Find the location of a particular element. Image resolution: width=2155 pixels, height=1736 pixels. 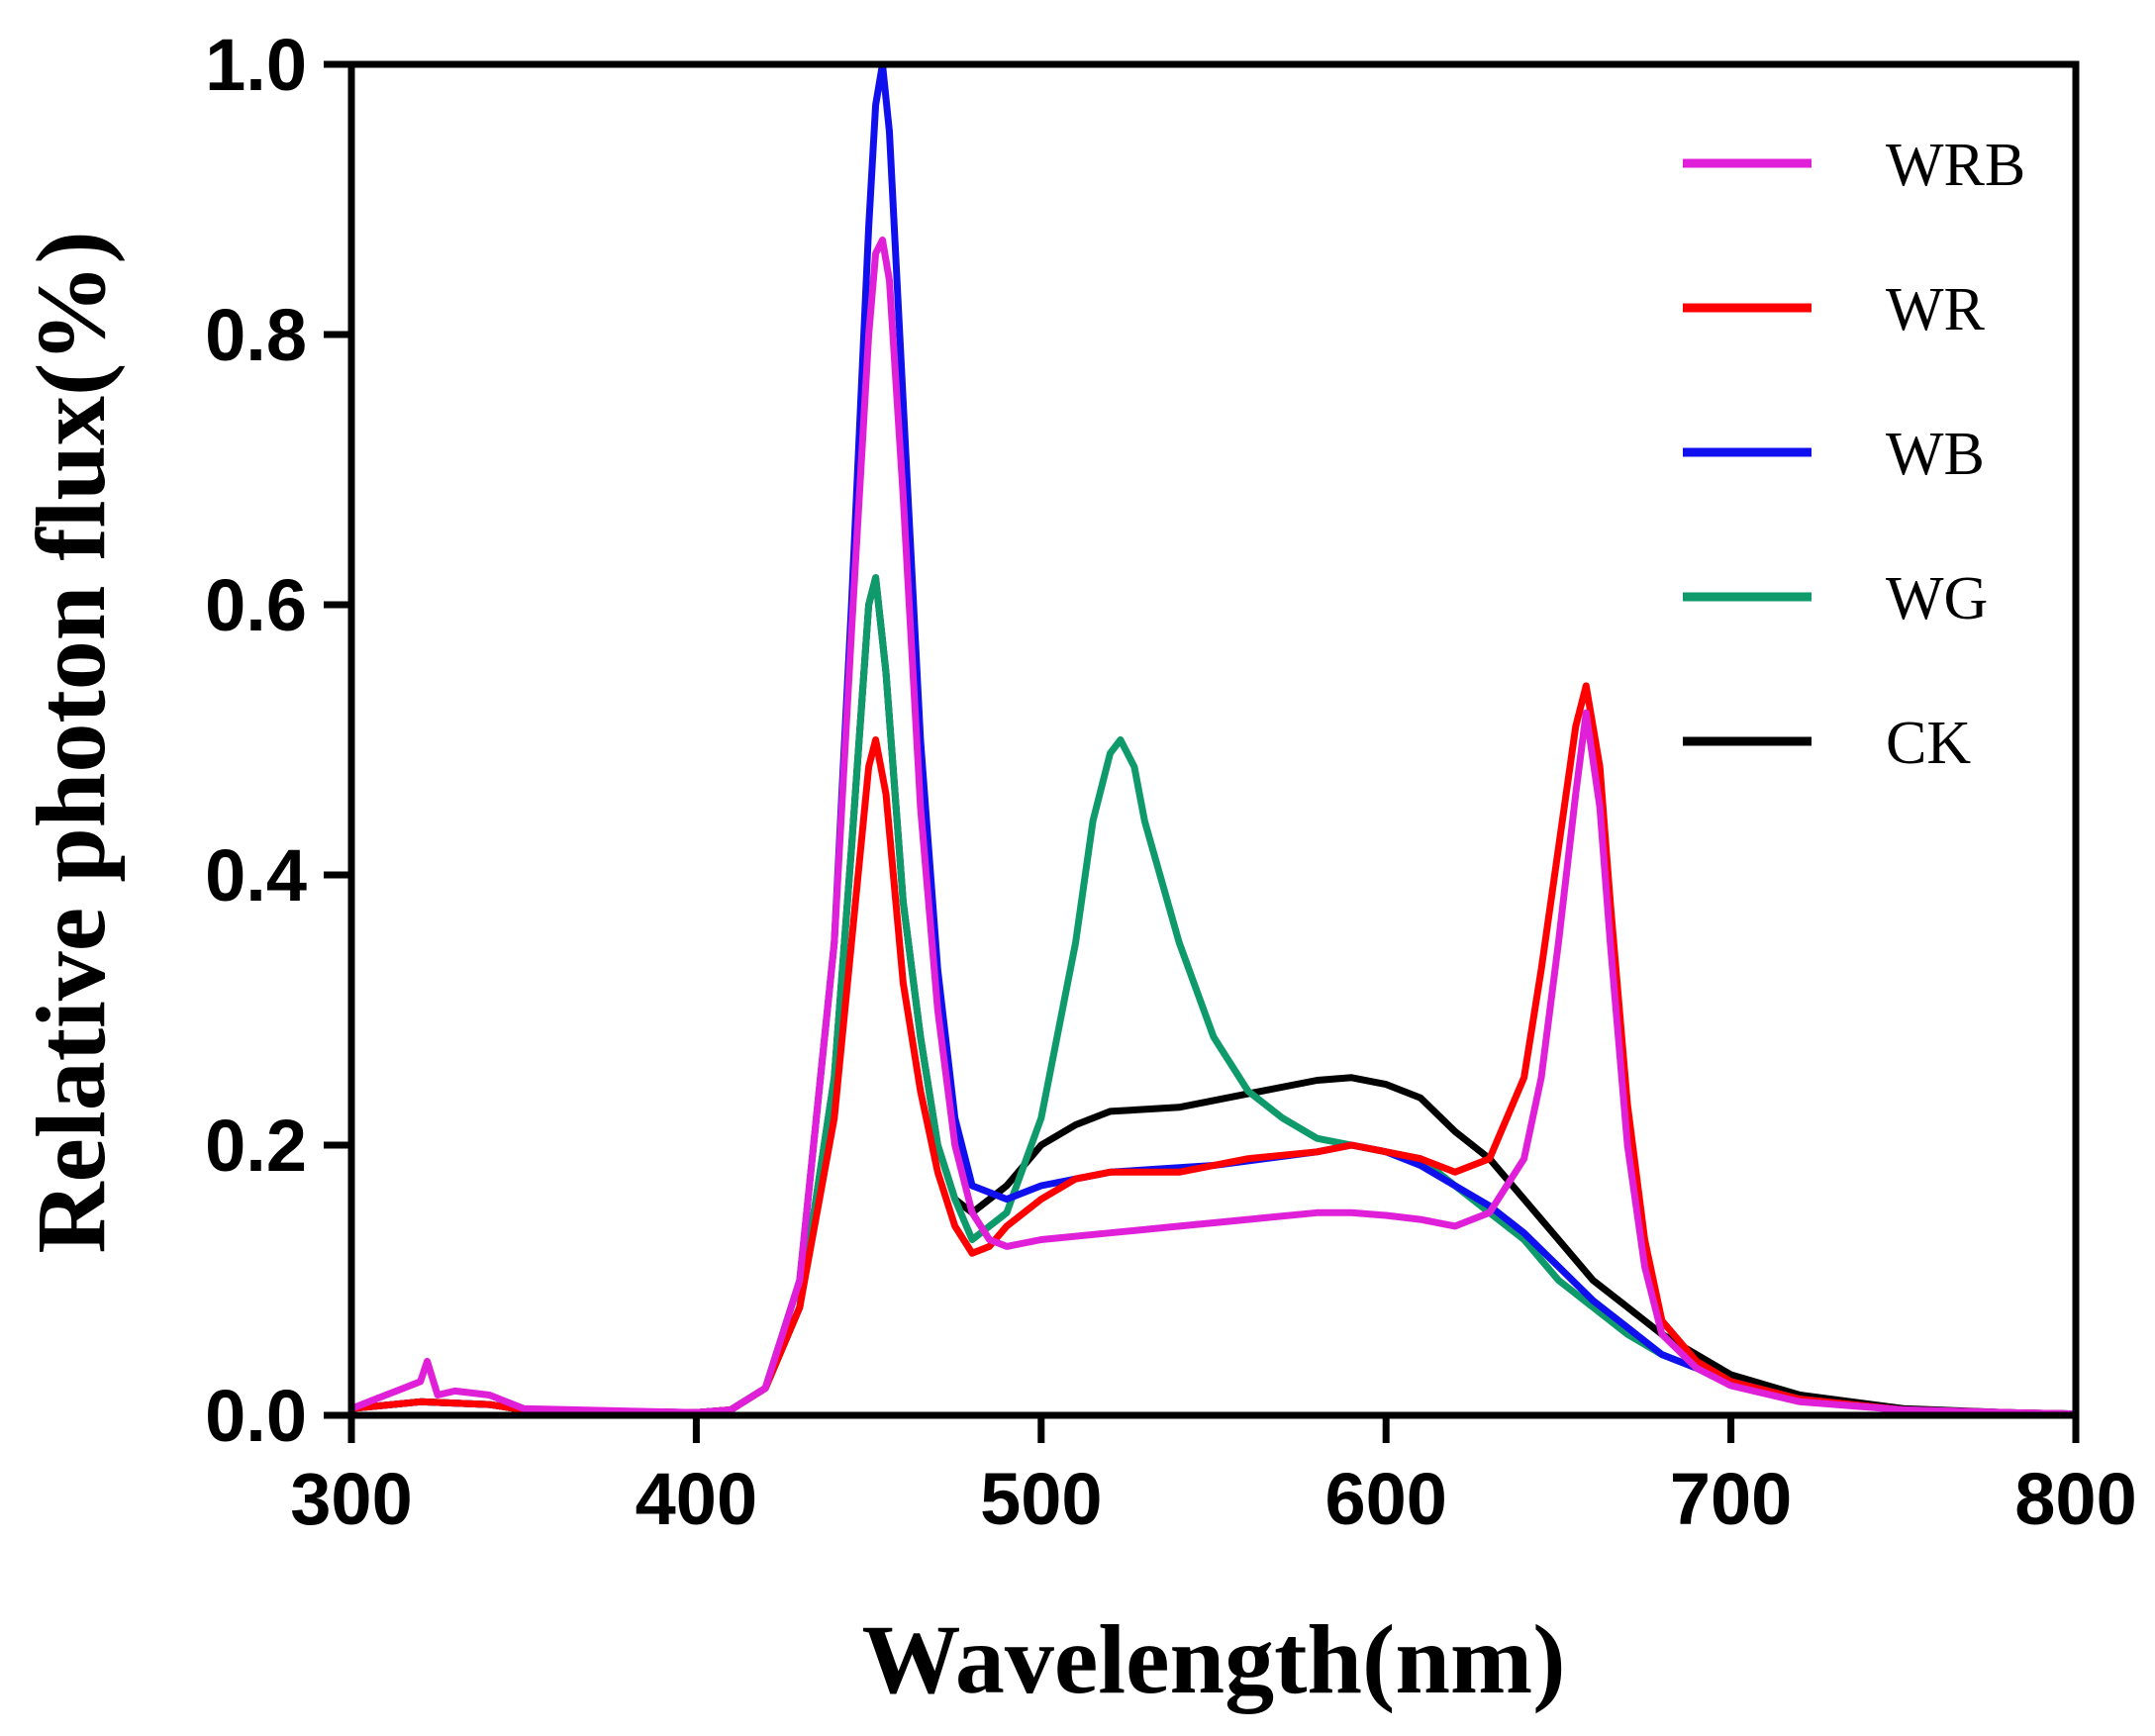

x-tick-label: 400 is located at coordinates (697, 1499).